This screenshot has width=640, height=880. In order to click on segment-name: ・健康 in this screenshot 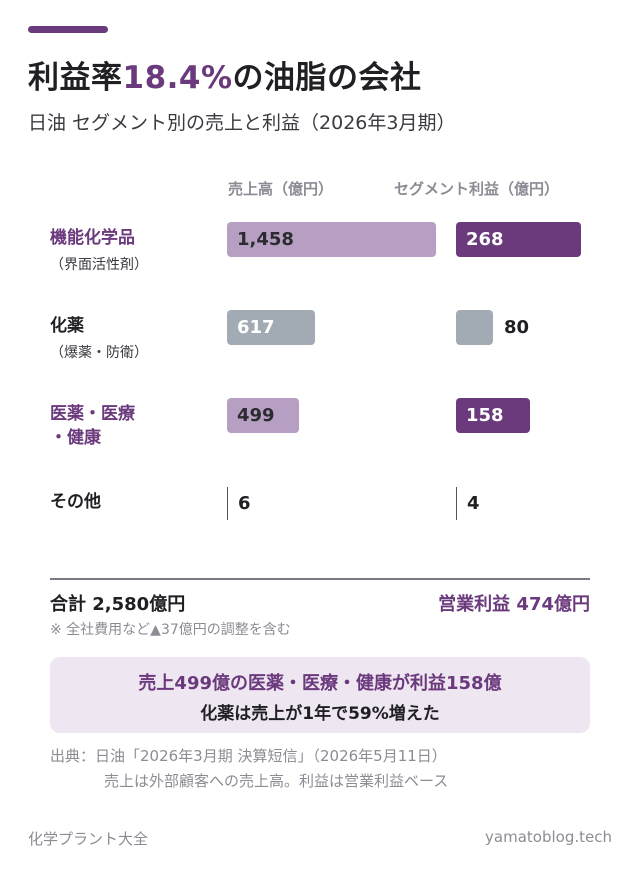, I will do `click(75, 438)`.